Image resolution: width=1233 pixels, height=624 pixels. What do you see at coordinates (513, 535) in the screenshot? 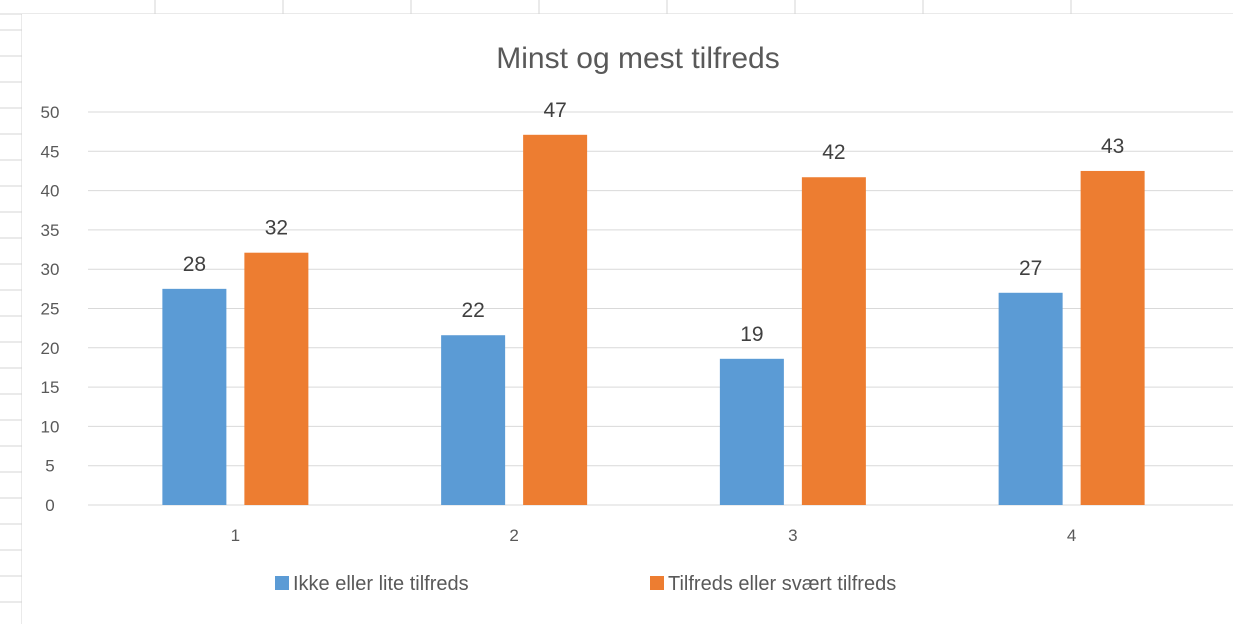
I see `x-tick-label: 2` at bounding box center [513, 535].